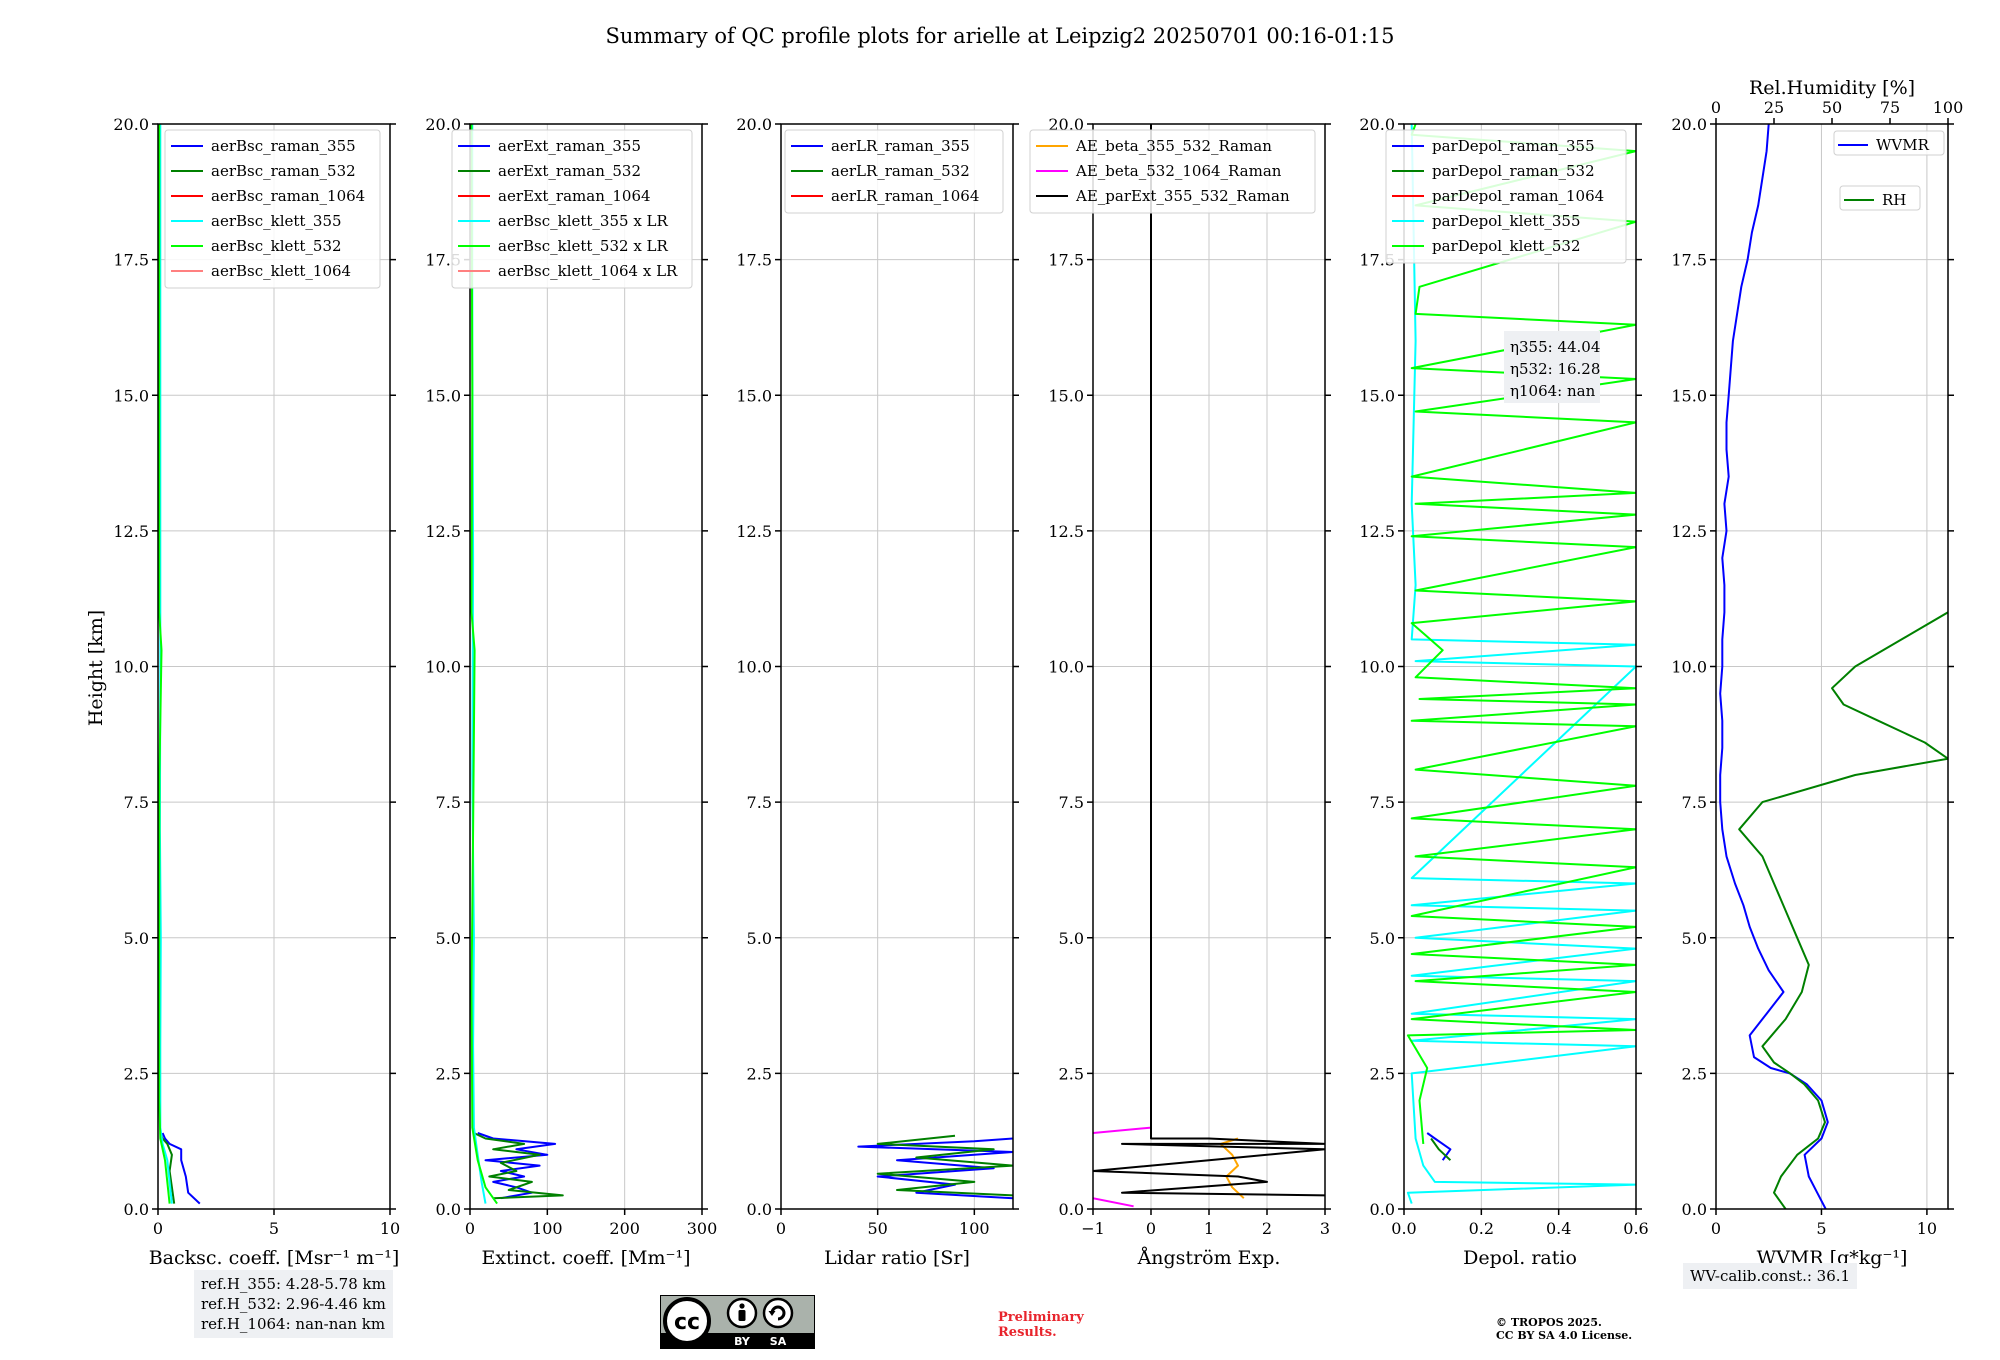  Describe the element at coordinates (484, 664) in the screenshot. I see `series-line-aerBsc_klett_532 x LR` at that location.